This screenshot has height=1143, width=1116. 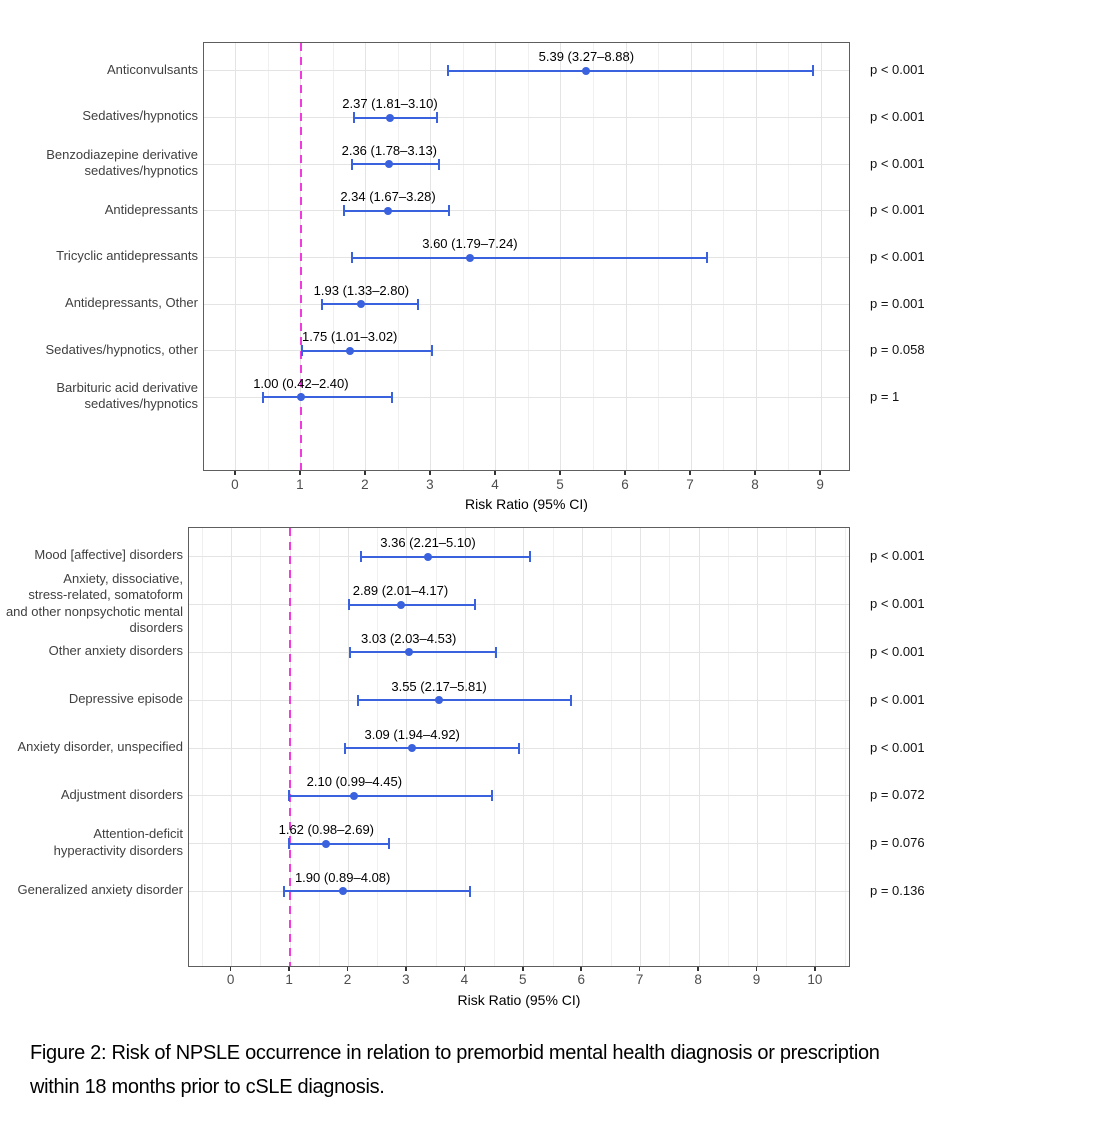 What do you see at coordinates (389, 150) in the screenshot?
I see `estimate-ci-label: 2.36 (1.78–3.13)` at bounding box center [389, 150].